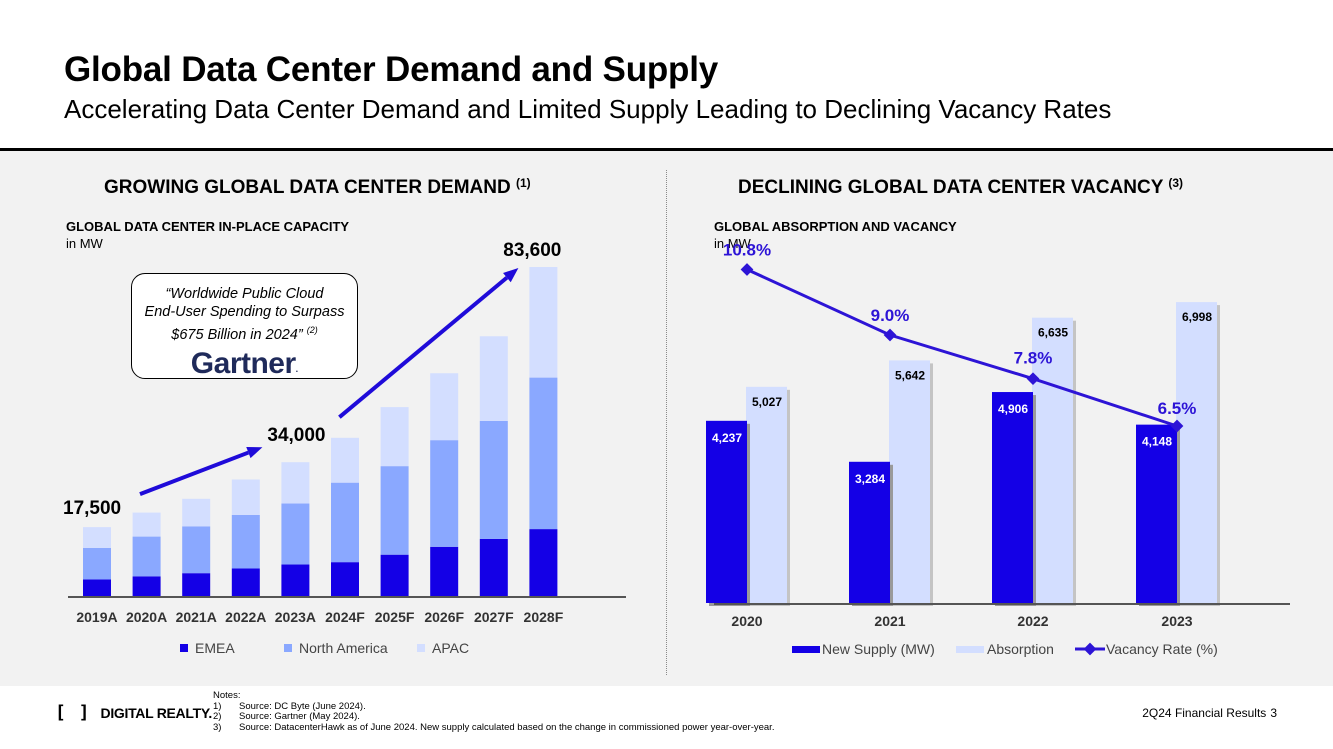 The width and height of the screenshot is (1333, 749). Describe the element at coordinates (345, 460) in the screenshot. I see `bar-apac-2024F` at that location.